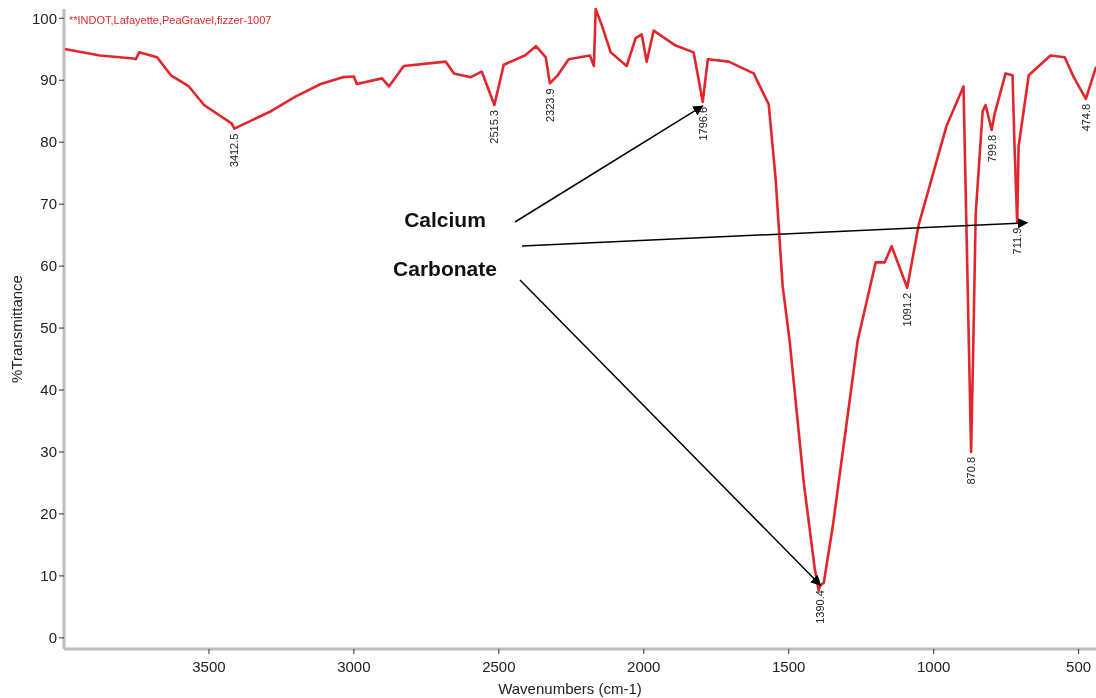 The height and width of the screenshot is (698, 1096). I want to click on annotation: 1091.2, so click(907, 309).